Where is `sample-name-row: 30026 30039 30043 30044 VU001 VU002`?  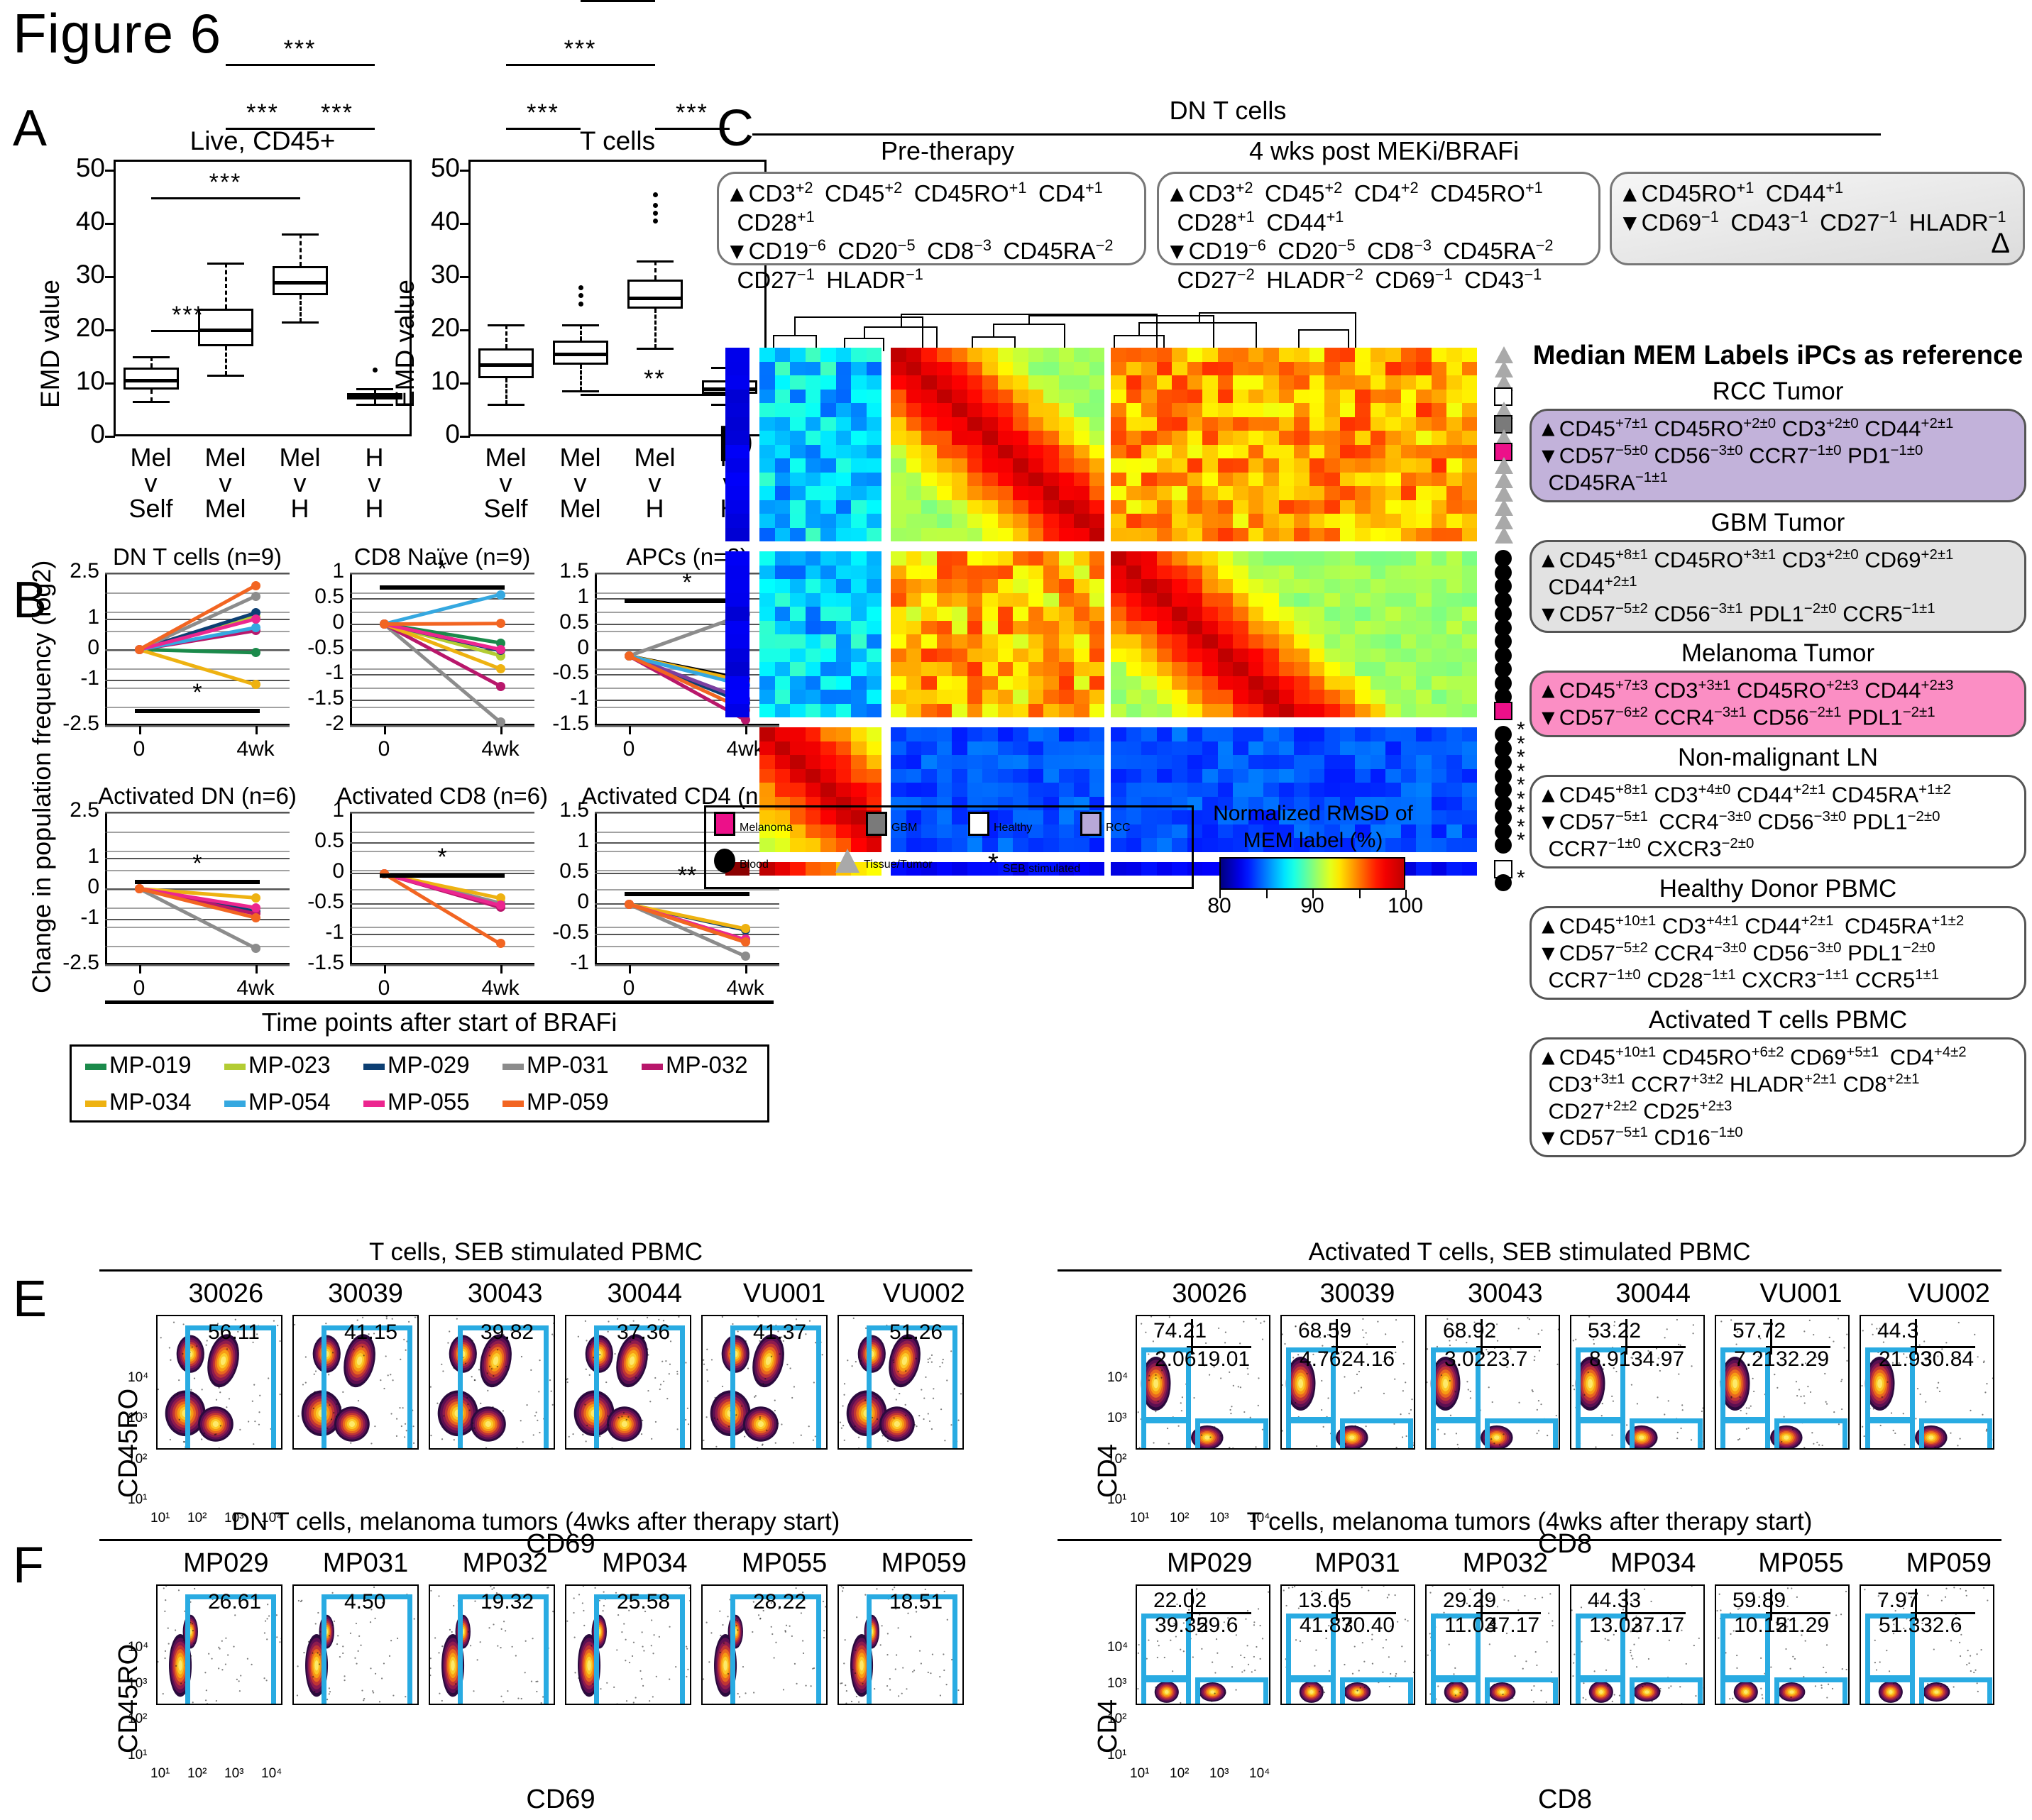
sample-name-row: 30026 30039 30043 30044 VU001 VU002 is located at coordinates (536, 1294).